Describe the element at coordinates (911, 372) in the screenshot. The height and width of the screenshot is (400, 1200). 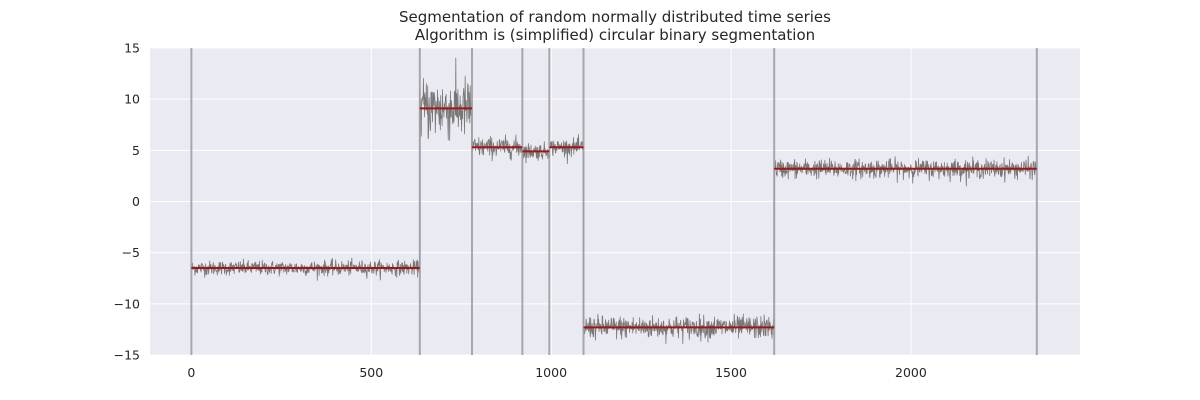
I see `x-tick-label: 2000` at that location.